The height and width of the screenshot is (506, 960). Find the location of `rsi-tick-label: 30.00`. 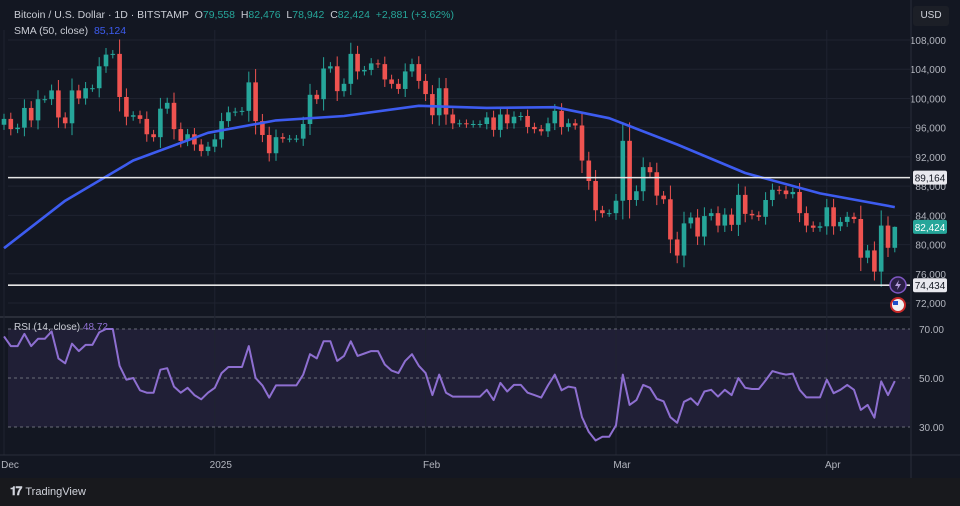

rsi-tick-label: 30.00 is located at coordinates (931, 428).